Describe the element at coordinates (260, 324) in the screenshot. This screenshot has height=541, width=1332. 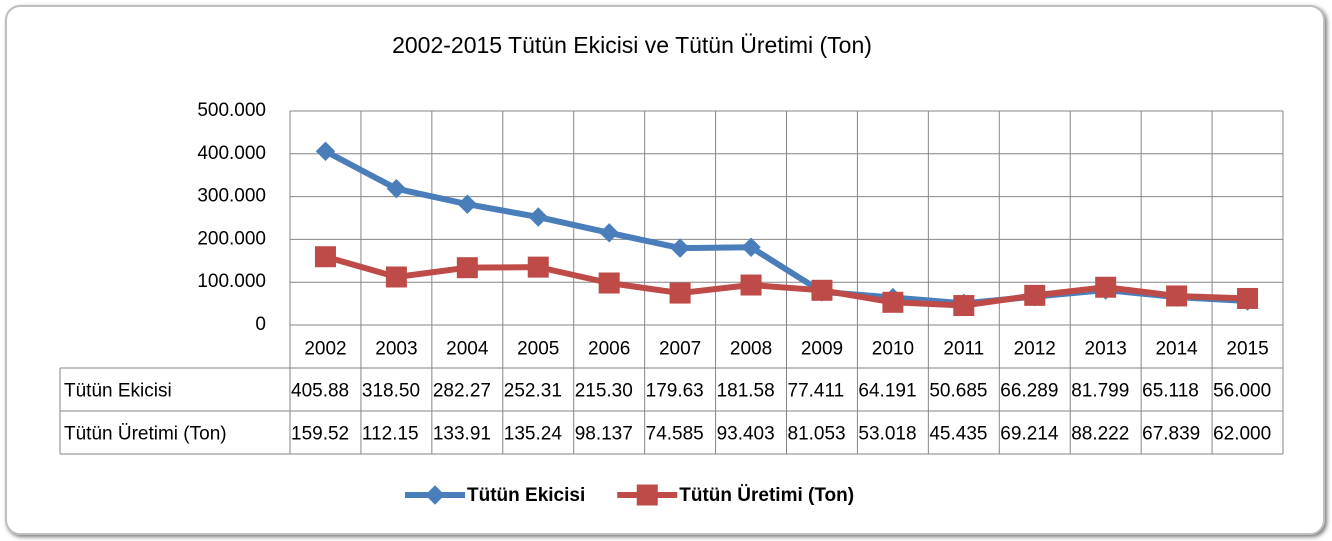
I see `y-tick-label: 0` at that location.